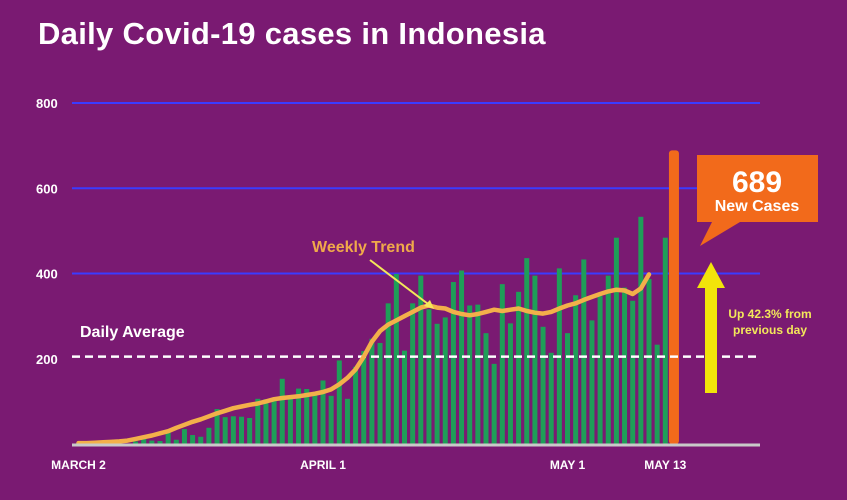  I want to click on daily-average-label: Daily Average, so click(132, 332).